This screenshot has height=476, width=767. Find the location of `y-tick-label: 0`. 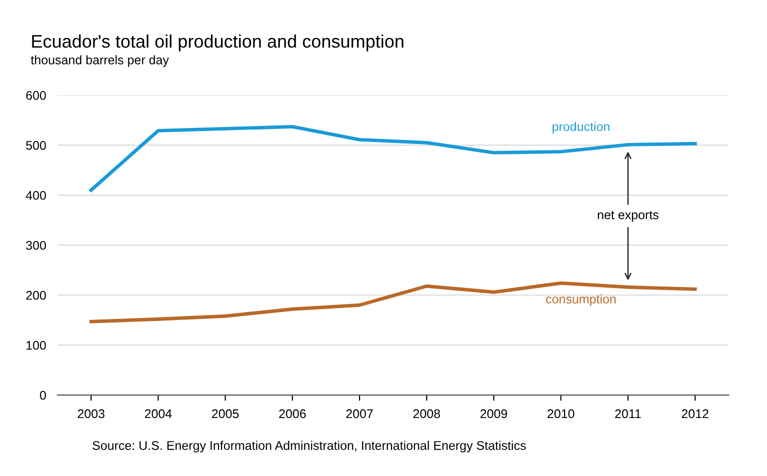

y-tick-label: 0 is located at coordinates (43, 395).